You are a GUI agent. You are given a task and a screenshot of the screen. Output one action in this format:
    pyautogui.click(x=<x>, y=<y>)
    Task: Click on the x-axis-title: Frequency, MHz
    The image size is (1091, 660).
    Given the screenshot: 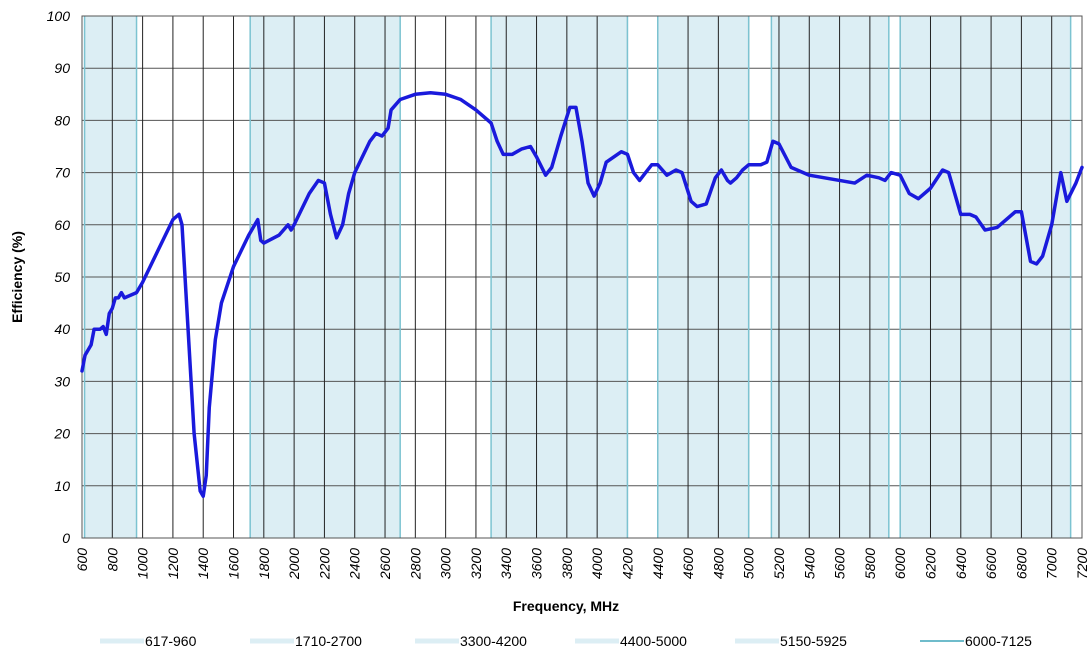 What is the action you would take?
    pyautogui.click(x=566, y=606)
    